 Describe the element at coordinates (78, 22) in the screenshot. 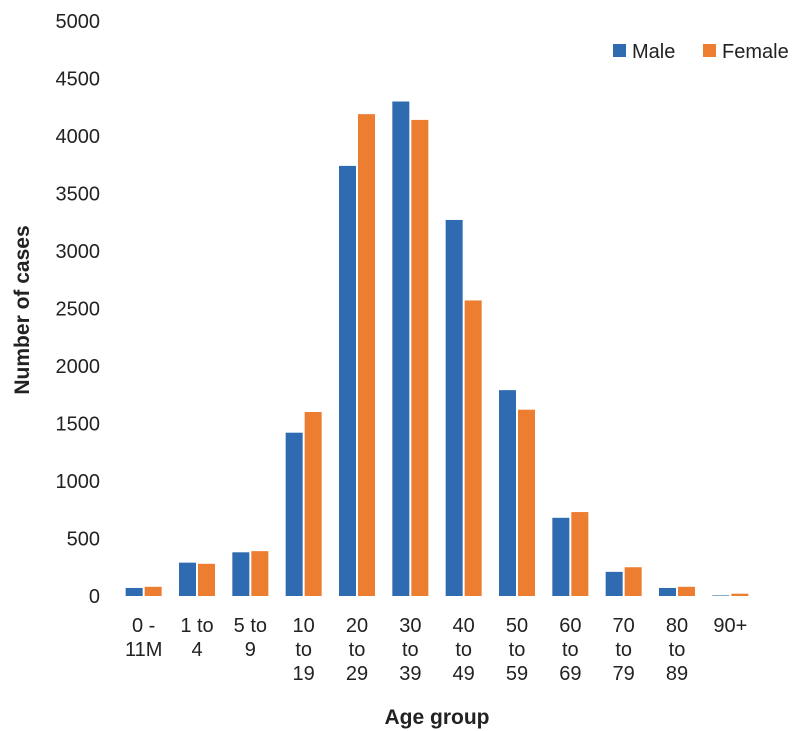

I see `y-tick-label: 5000` at that location.